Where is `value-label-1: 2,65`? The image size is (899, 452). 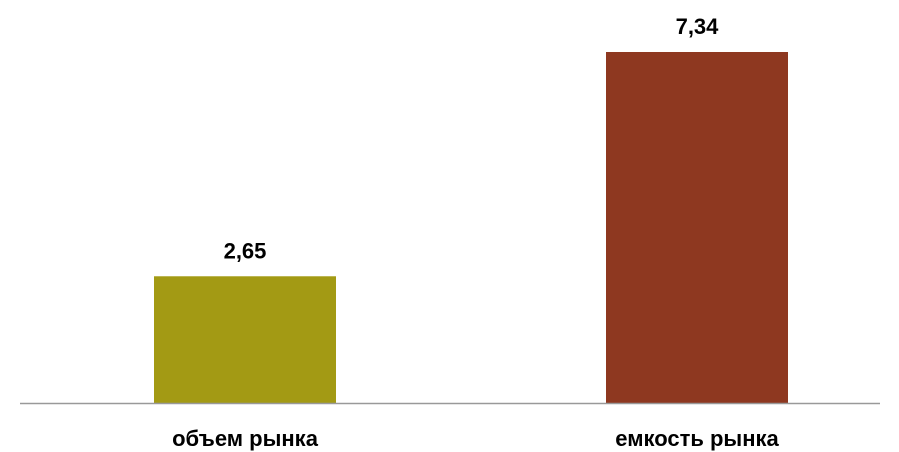 value-label-1: 2,65 is located at coordinates (245, 250).